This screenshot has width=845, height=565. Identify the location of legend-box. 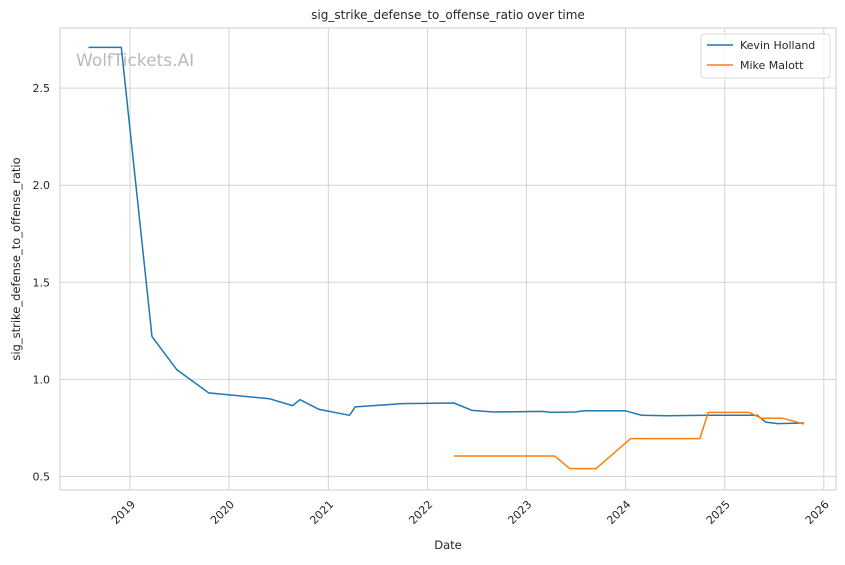
(765, 56).